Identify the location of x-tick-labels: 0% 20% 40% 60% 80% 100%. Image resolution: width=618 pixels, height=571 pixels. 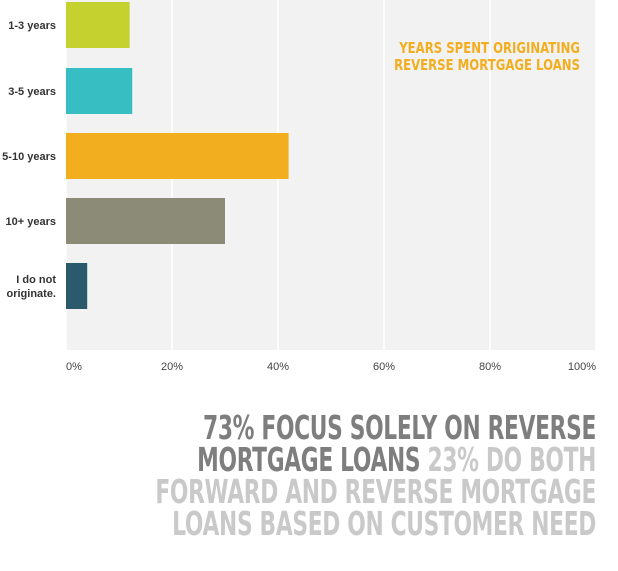
(331, 367).